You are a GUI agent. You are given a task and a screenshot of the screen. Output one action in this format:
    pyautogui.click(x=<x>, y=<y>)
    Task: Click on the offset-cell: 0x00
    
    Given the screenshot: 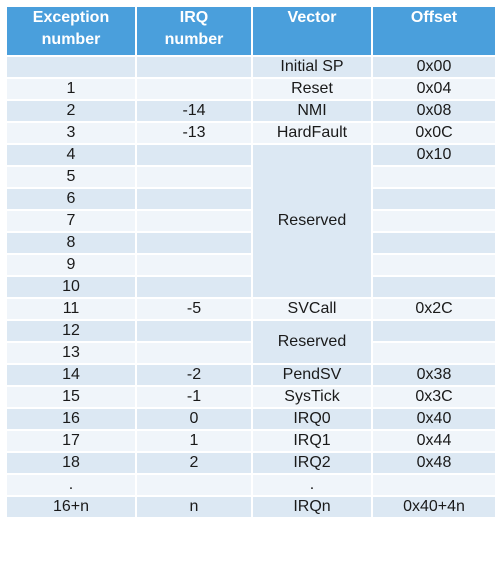 What is the action you would take?
    pyautogui.click(x=434, y=67)
    